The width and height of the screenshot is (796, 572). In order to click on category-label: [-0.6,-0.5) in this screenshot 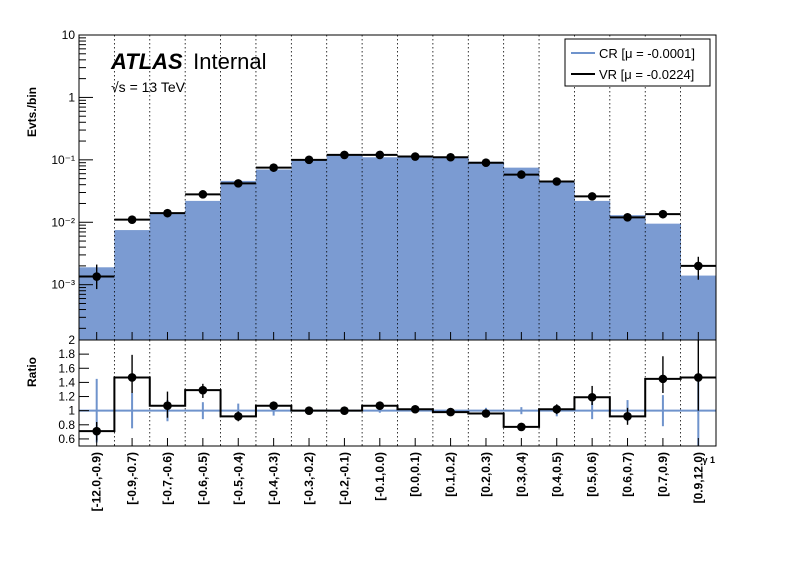, I will do `click(203, 478)`.